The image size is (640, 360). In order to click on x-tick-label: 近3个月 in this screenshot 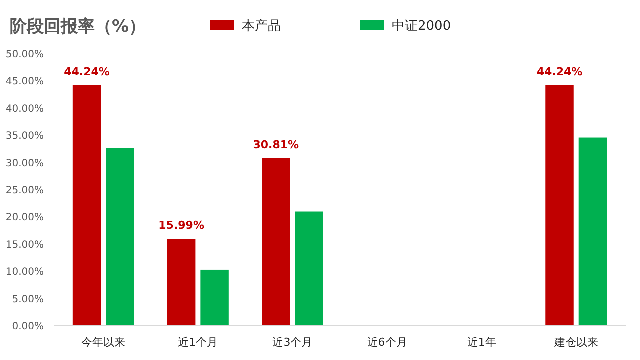, I will do `click(292, 342)`.